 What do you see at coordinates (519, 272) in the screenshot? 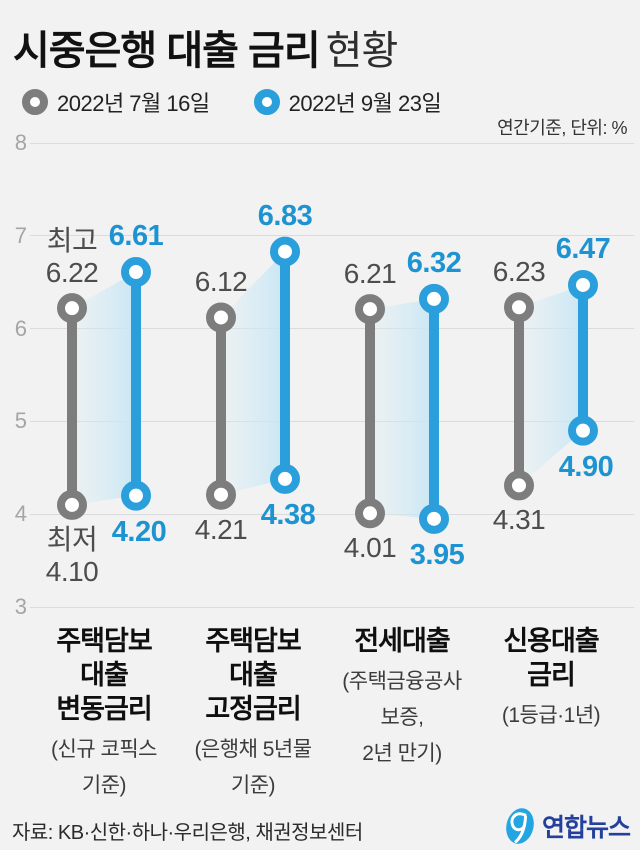
I see `value-label: 6.23` at bounding box center [519, 272].